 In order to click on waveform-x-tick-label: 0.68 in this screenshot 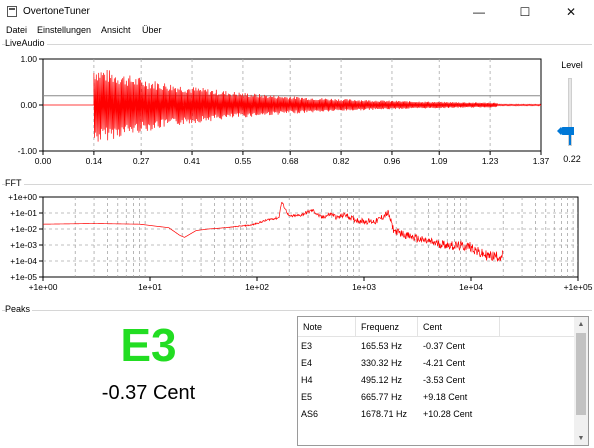, I will do `click(290, 161)`.